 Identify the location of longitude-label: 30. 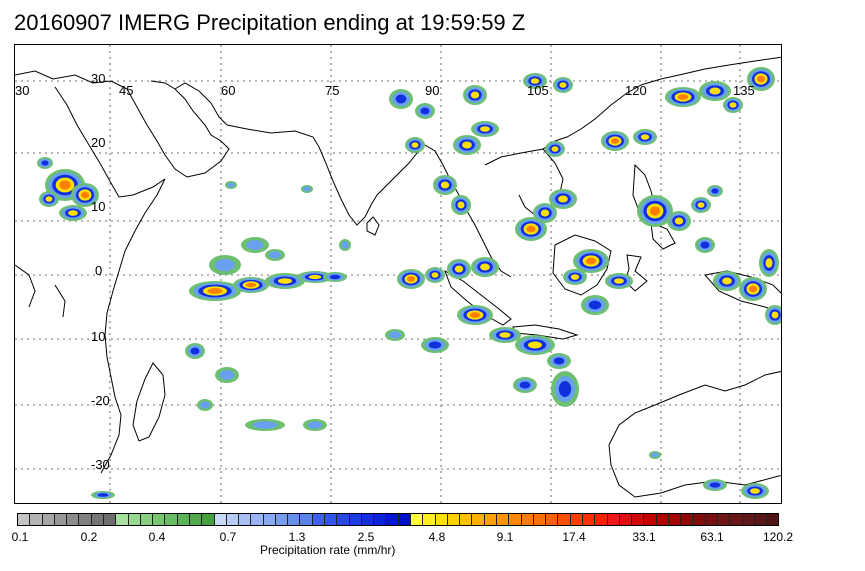
(22, 90).